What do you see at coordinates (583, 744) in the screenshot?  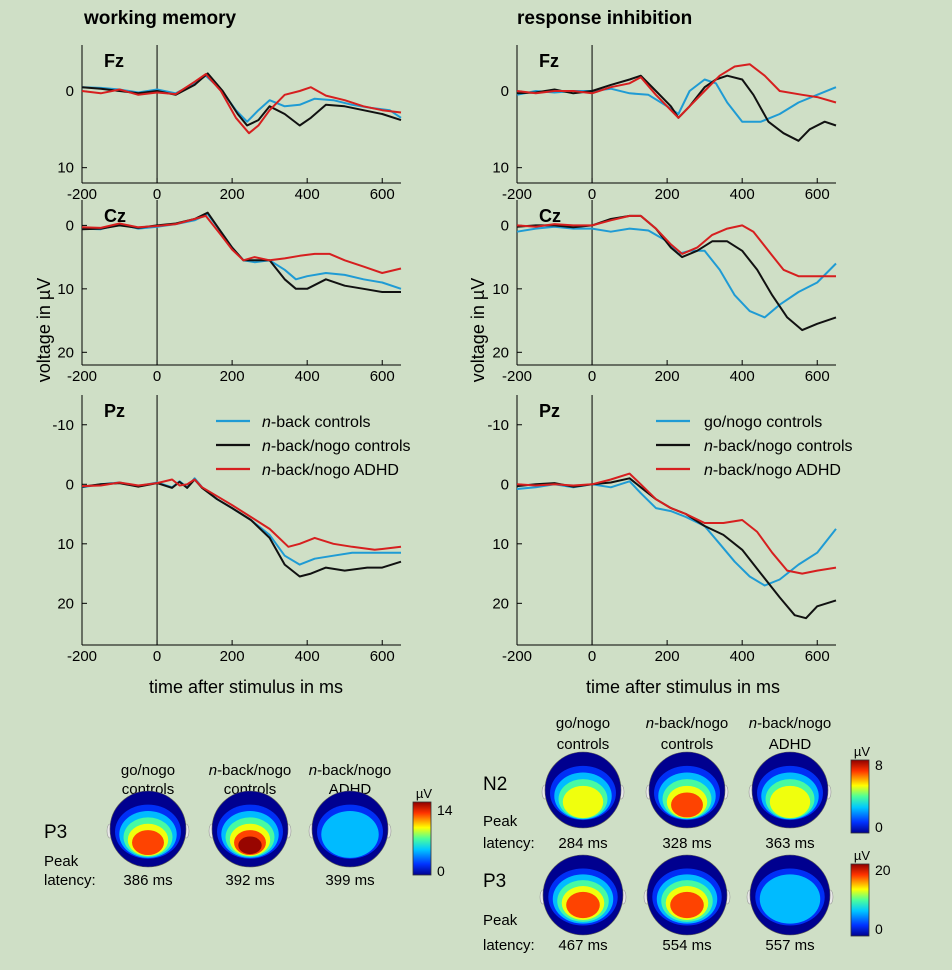 I see `topo-col-header: controls` at bounding box center [583, 744].